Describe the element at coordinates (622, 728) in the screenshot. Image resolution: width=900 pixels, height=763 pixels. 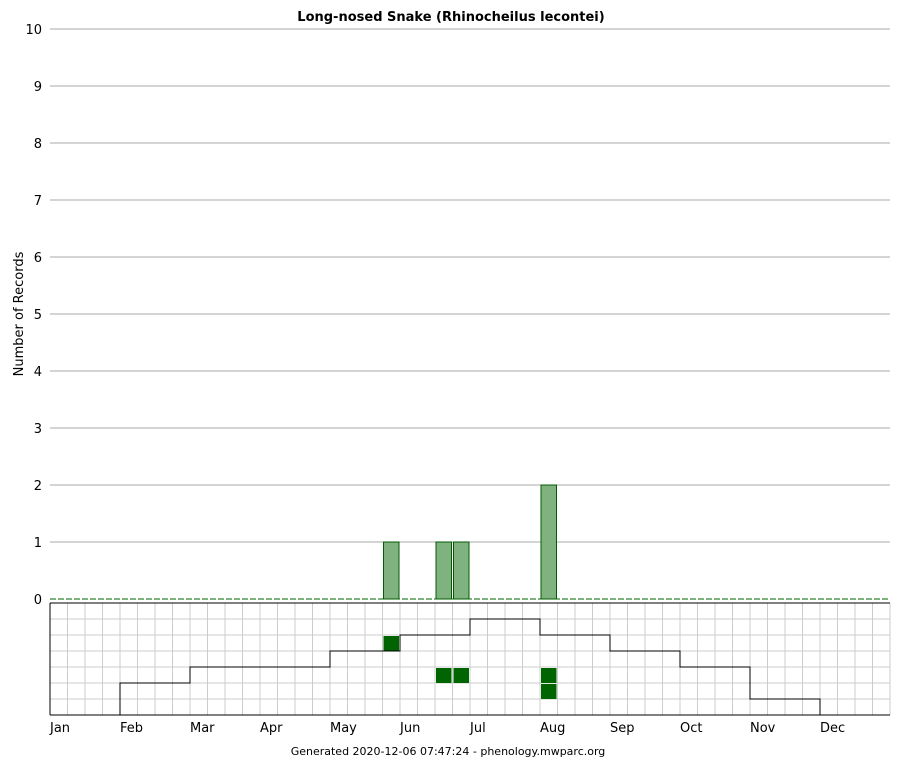
I see `month-tick-label: Sep` at that location.